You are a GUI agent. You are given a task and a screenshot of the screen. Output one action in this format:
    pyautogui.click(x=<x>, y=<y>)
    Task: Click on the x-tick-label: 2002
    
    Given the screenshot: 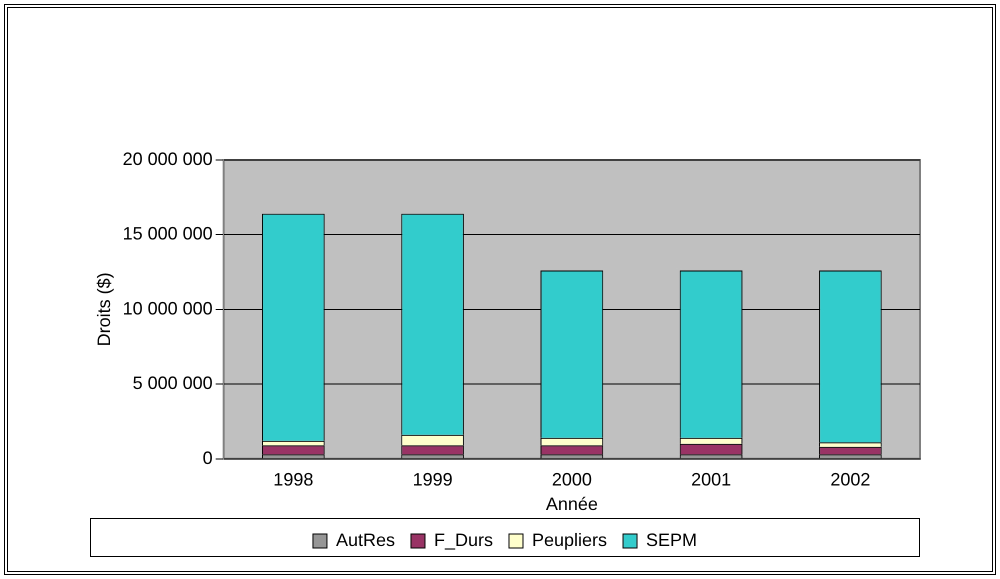 What is the action you would take?
    pyautogui.click(x=850, y=480)
    